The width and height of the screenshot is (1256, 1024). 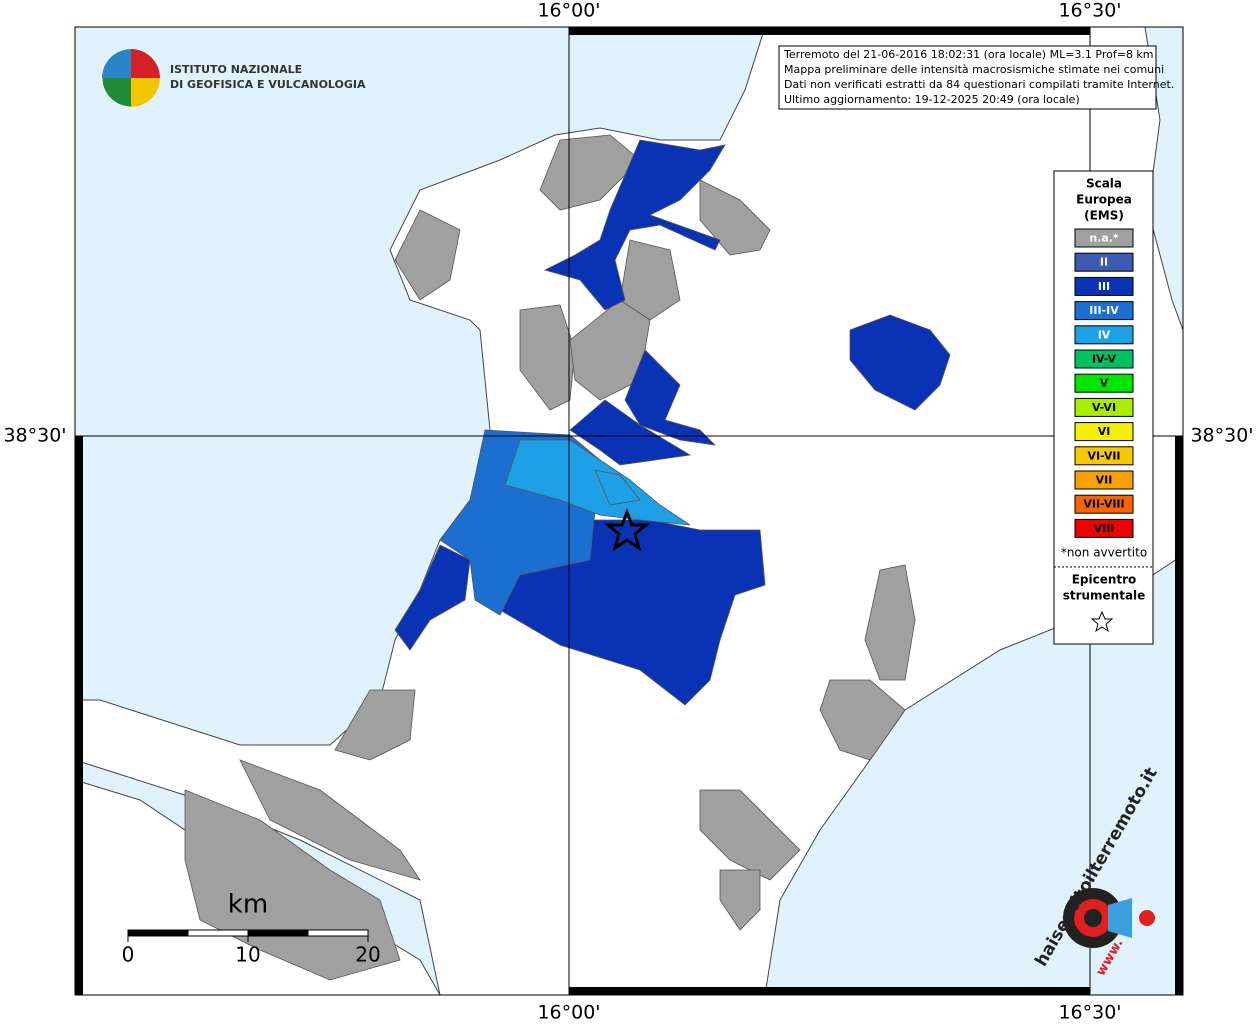 What do you see at coordinates (1104, 200) in the screenshot?
I see `legend-title: Europea` at bounding box center [1104, 200].